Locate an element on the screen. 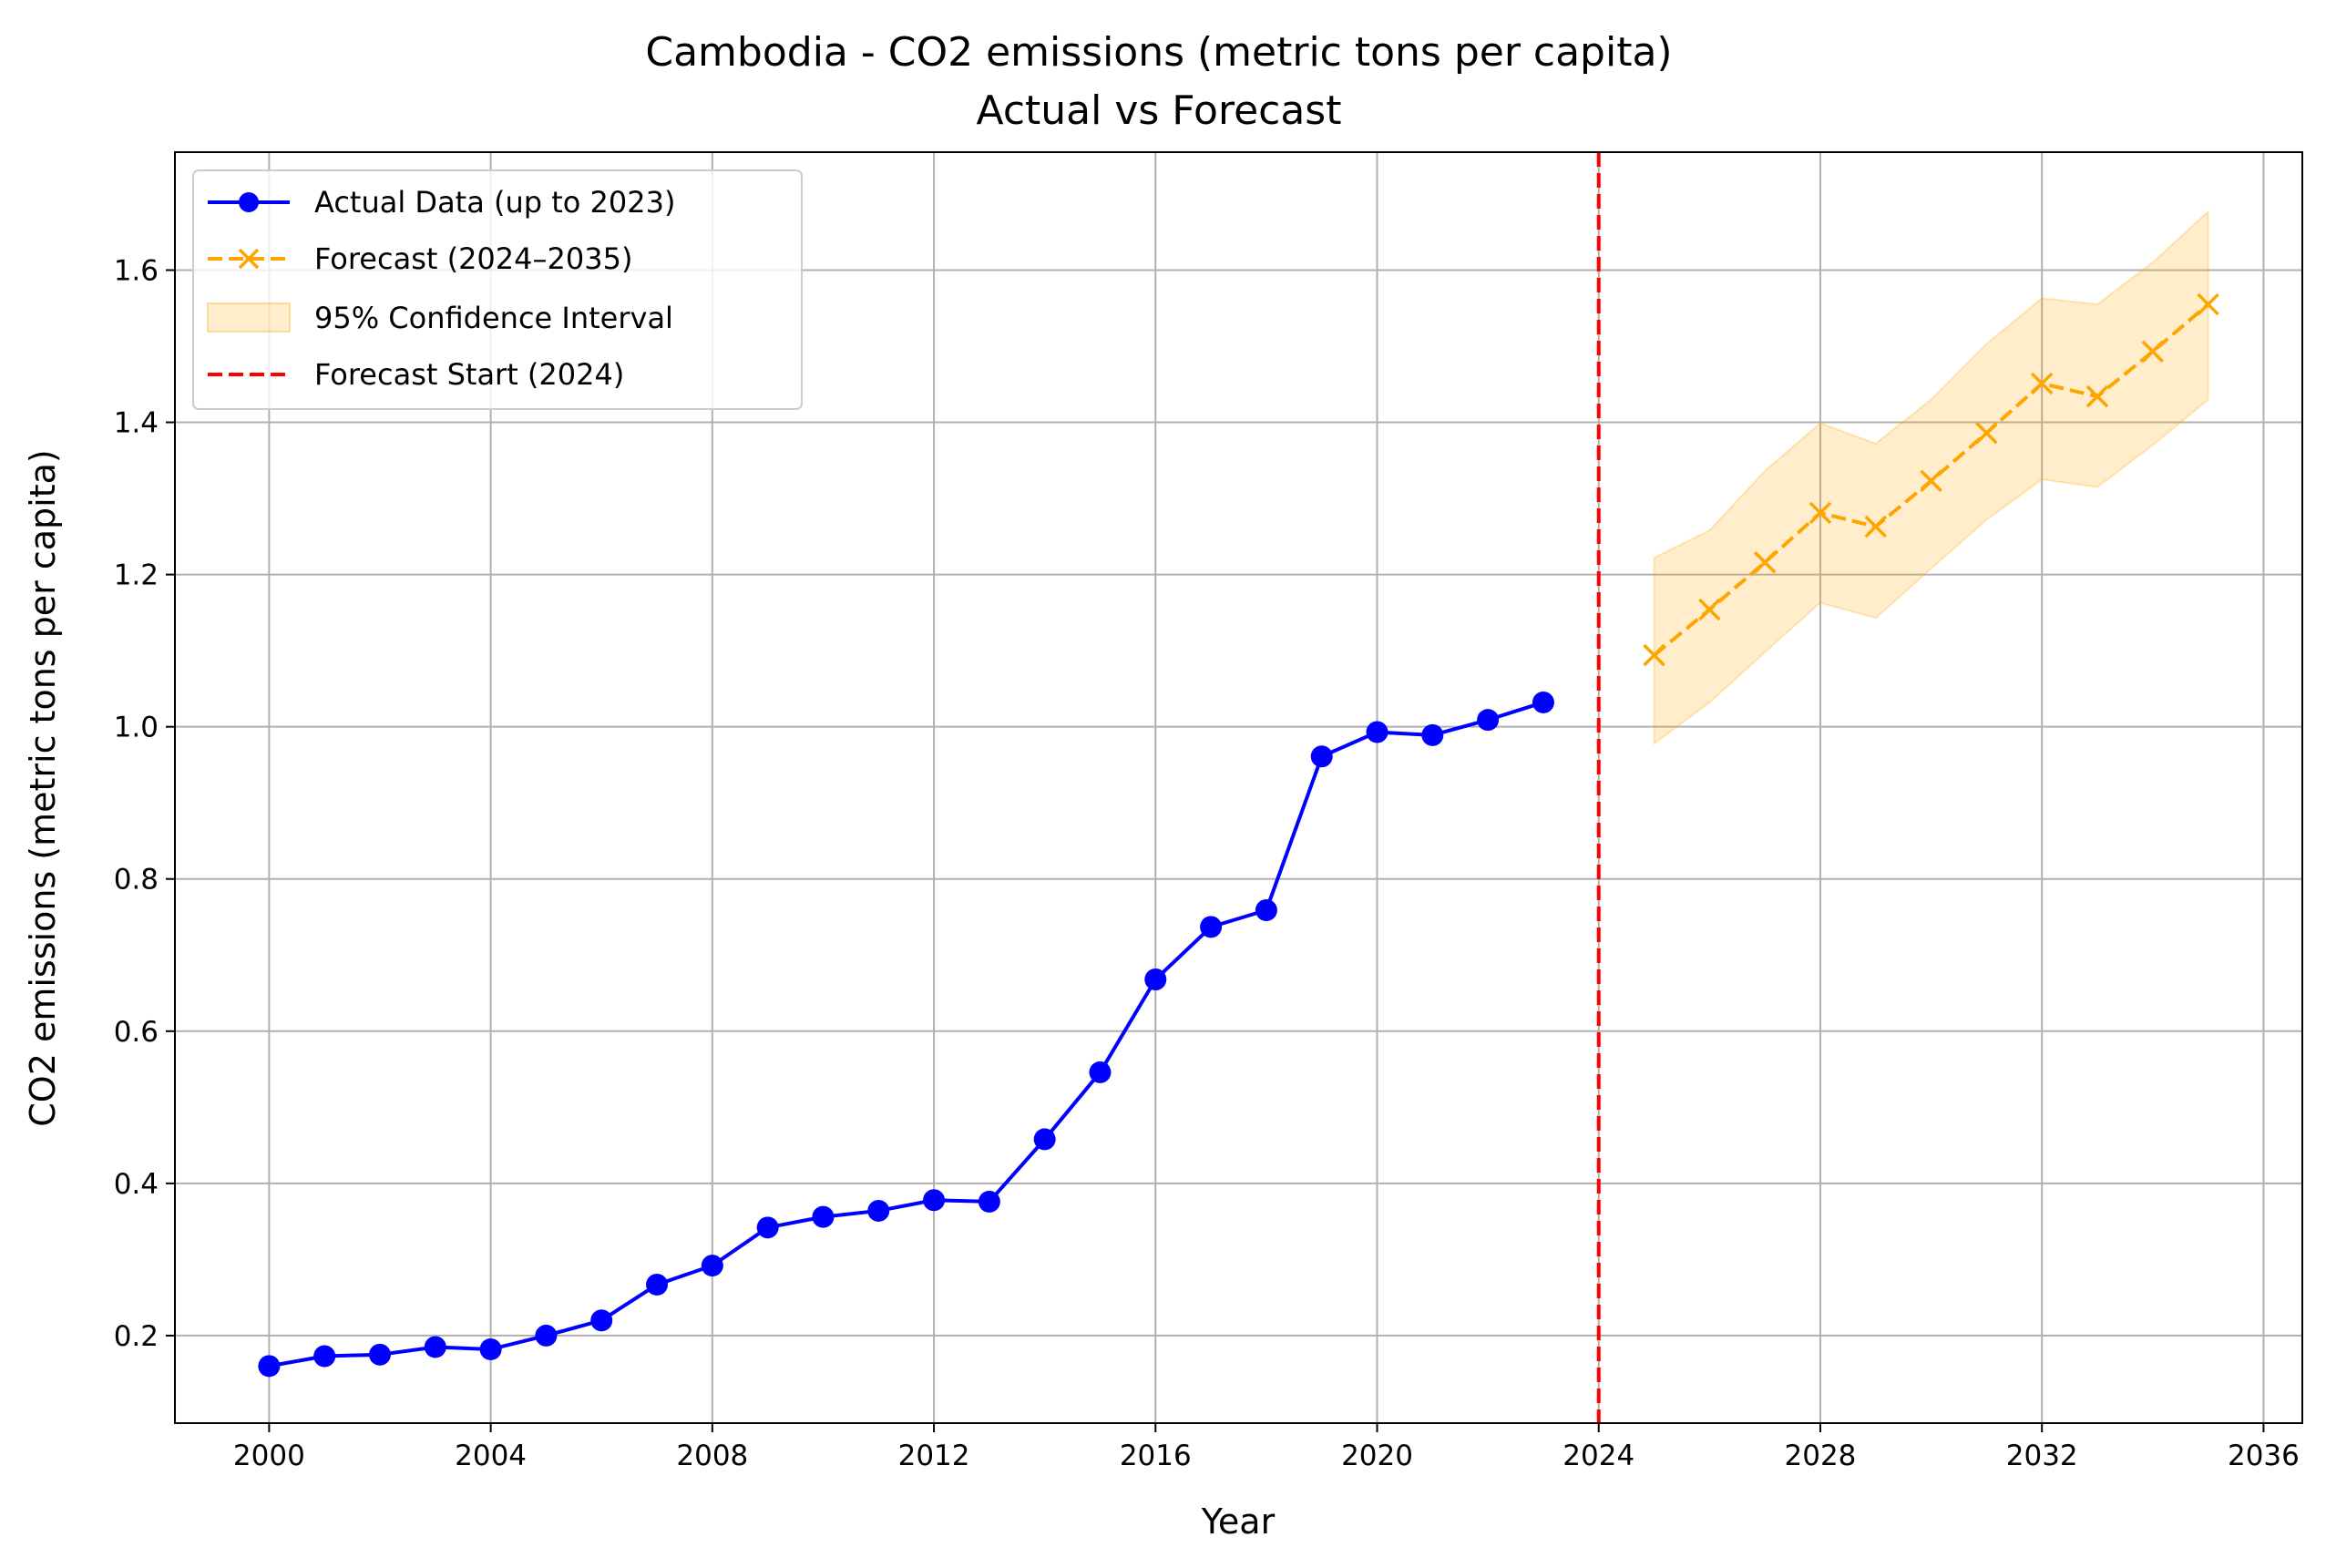 The height and width of the screenshot is (1568, 2326). y-tick-label: 0.2 is located at coordinates (136, 1336).